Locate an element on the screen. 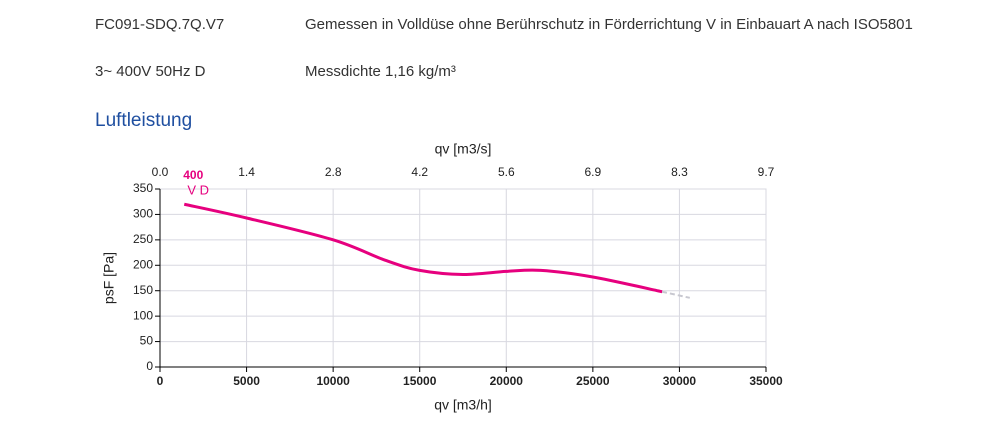 Image resolution: width=1000 pixels, height=423 pixels. x2-tick-label: 2.8 is located at coordinates (333, 172).